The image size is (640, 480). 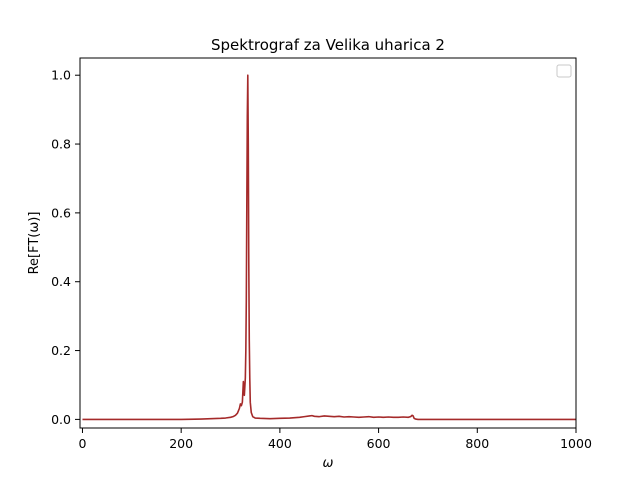 I want to click on y-tick-label: 0.4, so click(x=61, y=281).